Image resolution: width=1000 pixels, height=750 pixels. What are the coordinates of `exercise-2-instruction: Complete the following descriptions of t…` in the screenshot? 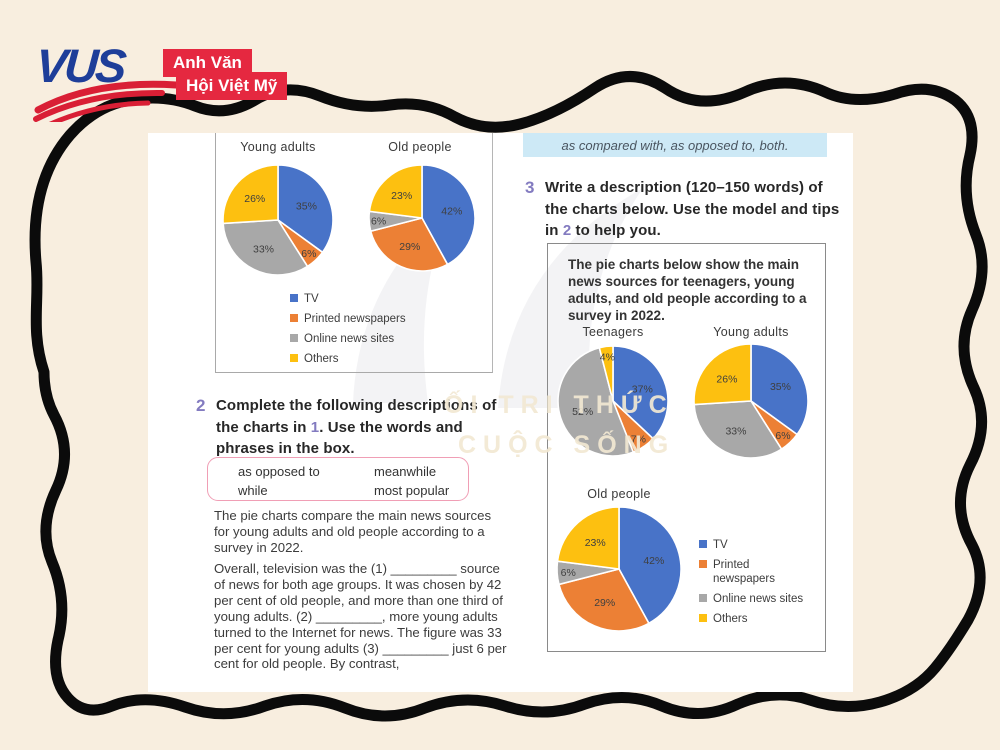 It's located at (365, 427).